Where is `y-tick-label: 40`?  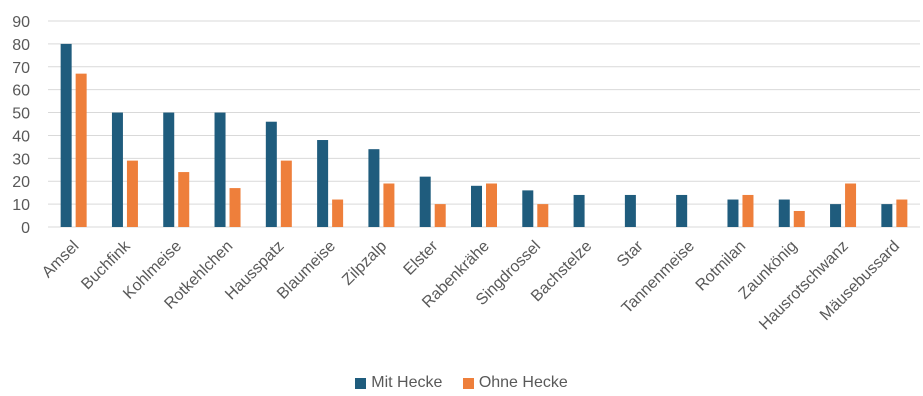
y-tick-label: 40 is located at coordinates (21, 136).